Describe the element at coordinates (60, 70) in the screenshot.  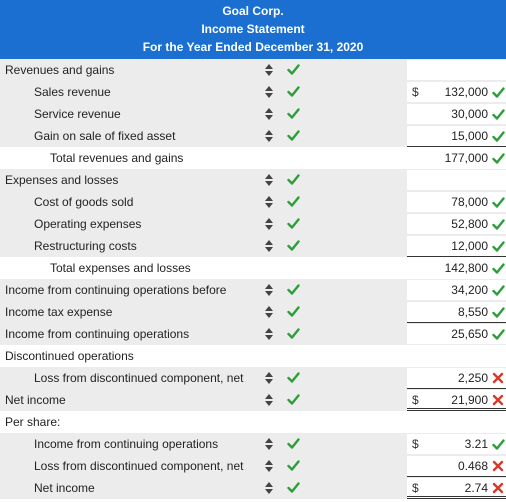
I see `row-label: Revenues and gains` at that location.